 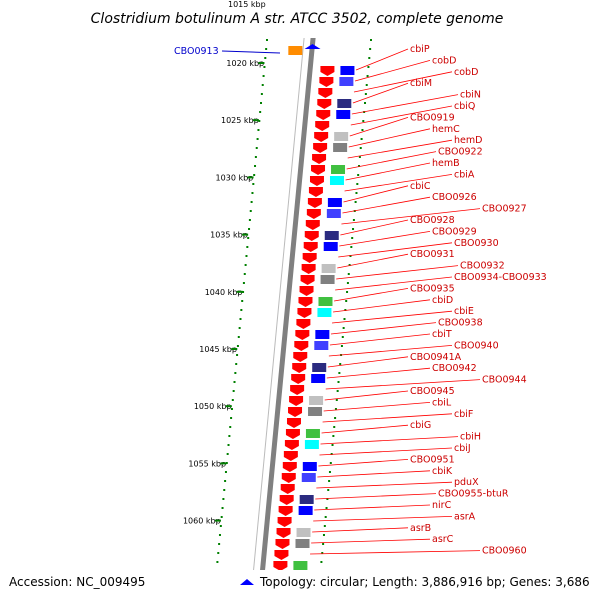 What do you see at coordinates (462, 448) in the screenshot?
I see `gene-label: cbiJ` at bounding box center [462, 448].